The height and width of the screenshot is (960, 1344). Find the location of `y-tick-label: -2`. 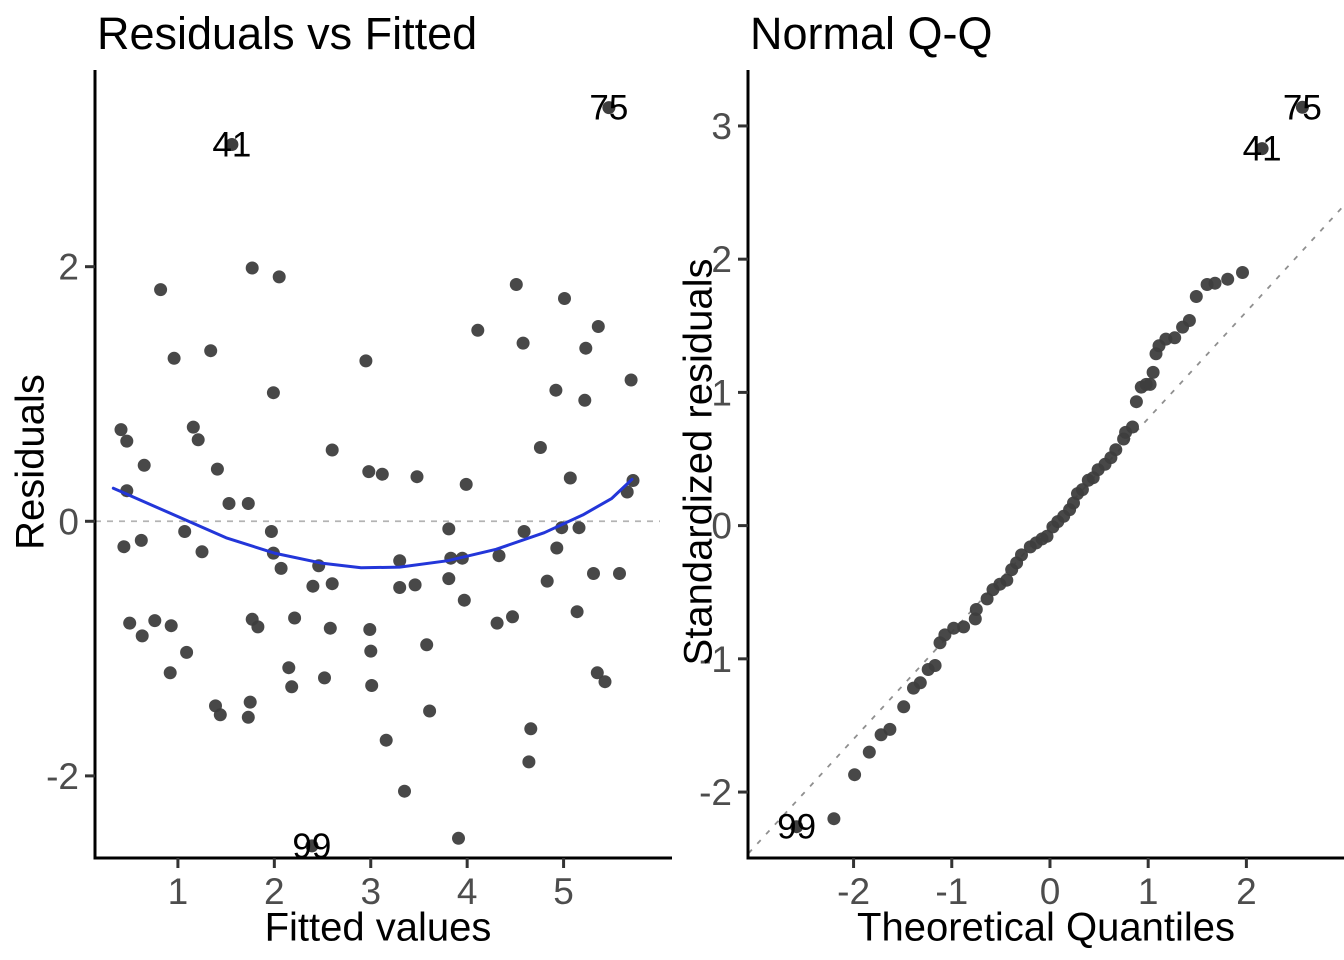

y-tick-label: -2 is located at coordinates (715, 792).